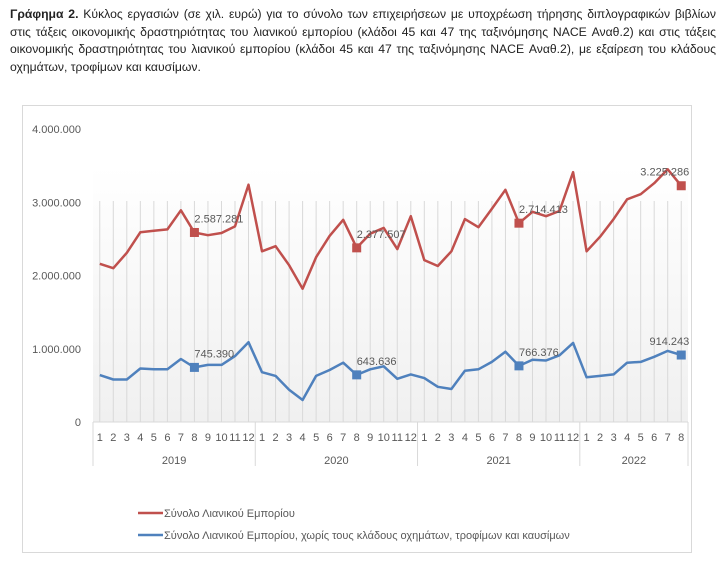  Describe the element at coordinates (381, 235) in the screenshot. I see `data-label: 2.377.507` at that location.